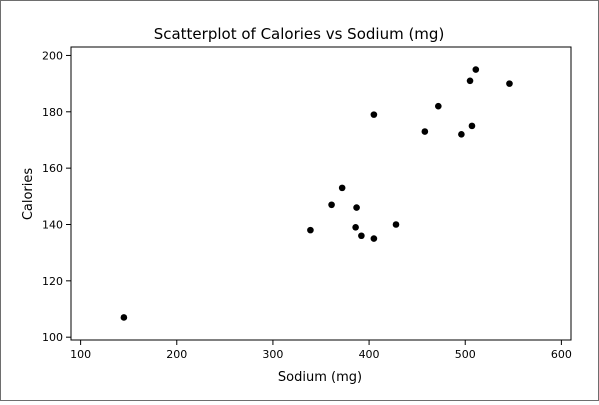 The image size is (599, 405). I want to click on x-tick-label: 200, so click(176, 354).